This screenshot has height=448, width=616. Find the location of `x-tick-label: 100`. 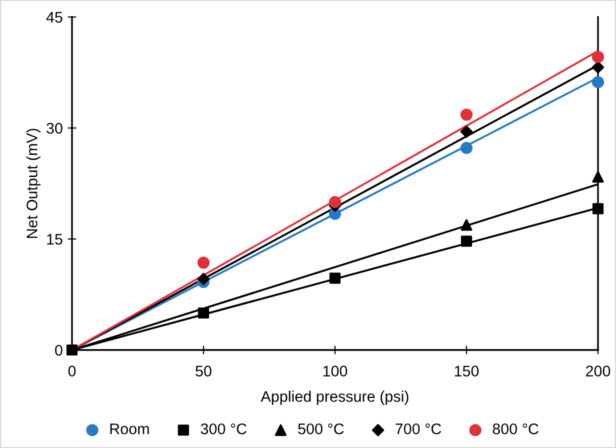

x-tick-label: 100 is located at coordinates (335, 371).